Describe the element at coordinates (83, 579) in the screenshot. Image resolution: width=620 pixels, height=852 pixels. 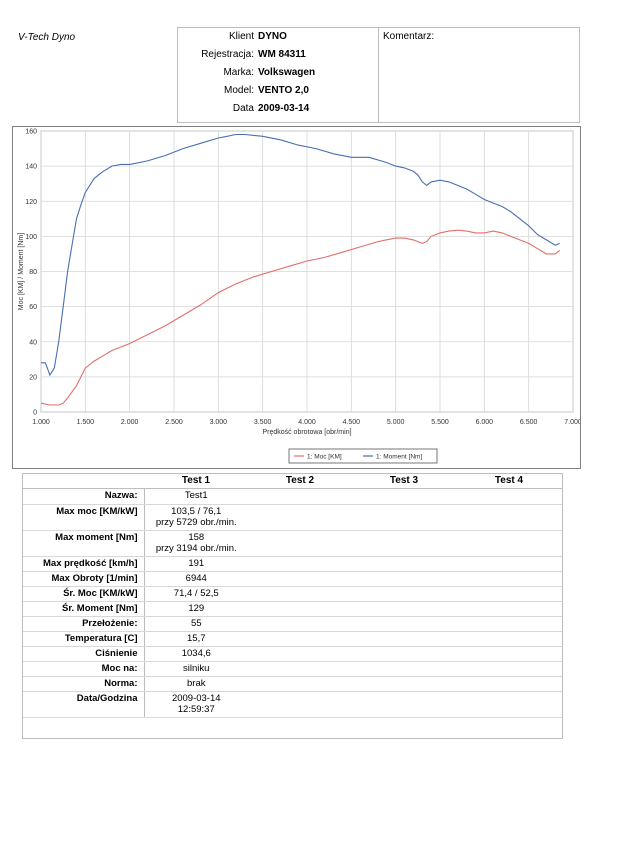
I see `row-label: Max Obroty [1/min]` at that location.